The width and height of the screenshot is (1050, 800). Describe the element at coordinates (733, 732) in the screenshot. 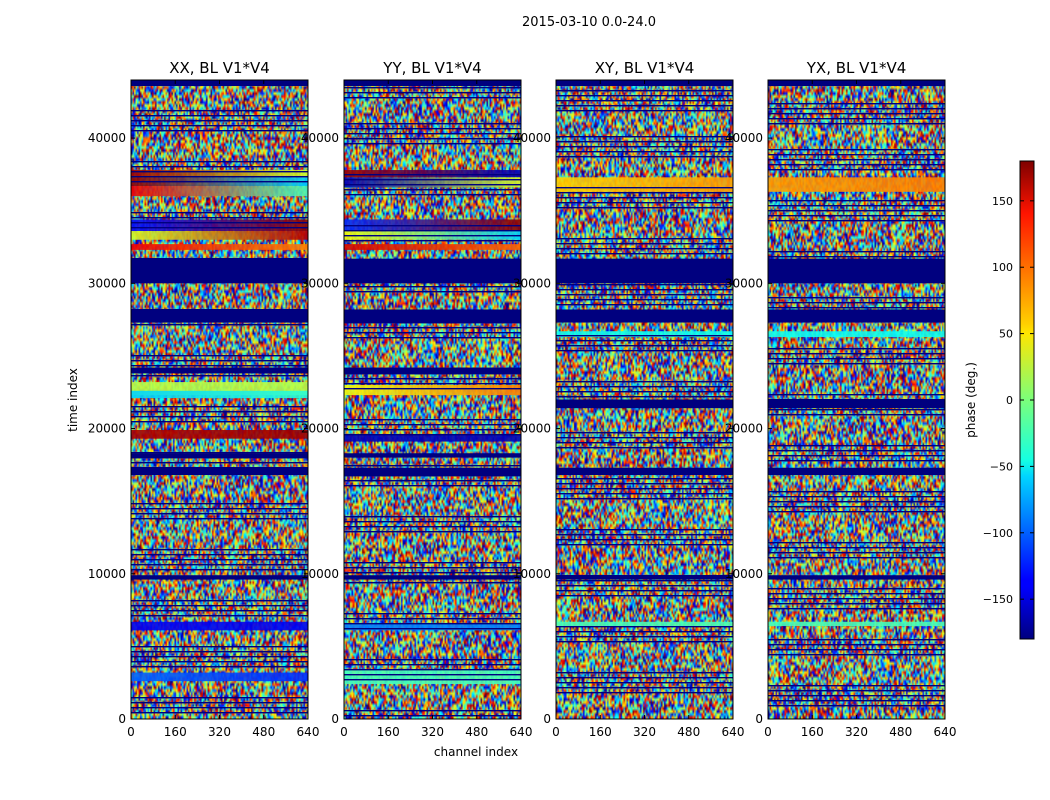

I see `x-tick-label: 640` at that location.